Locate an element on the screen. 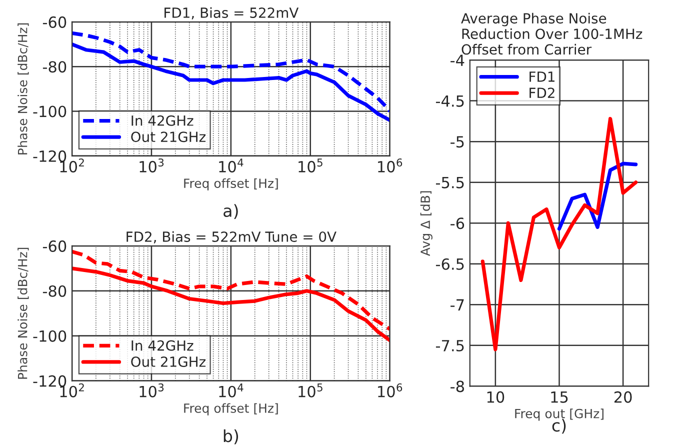 The height and width of the screenshot is (448, 682). x-tick-label: 10 is located at coordinates (495, 397).